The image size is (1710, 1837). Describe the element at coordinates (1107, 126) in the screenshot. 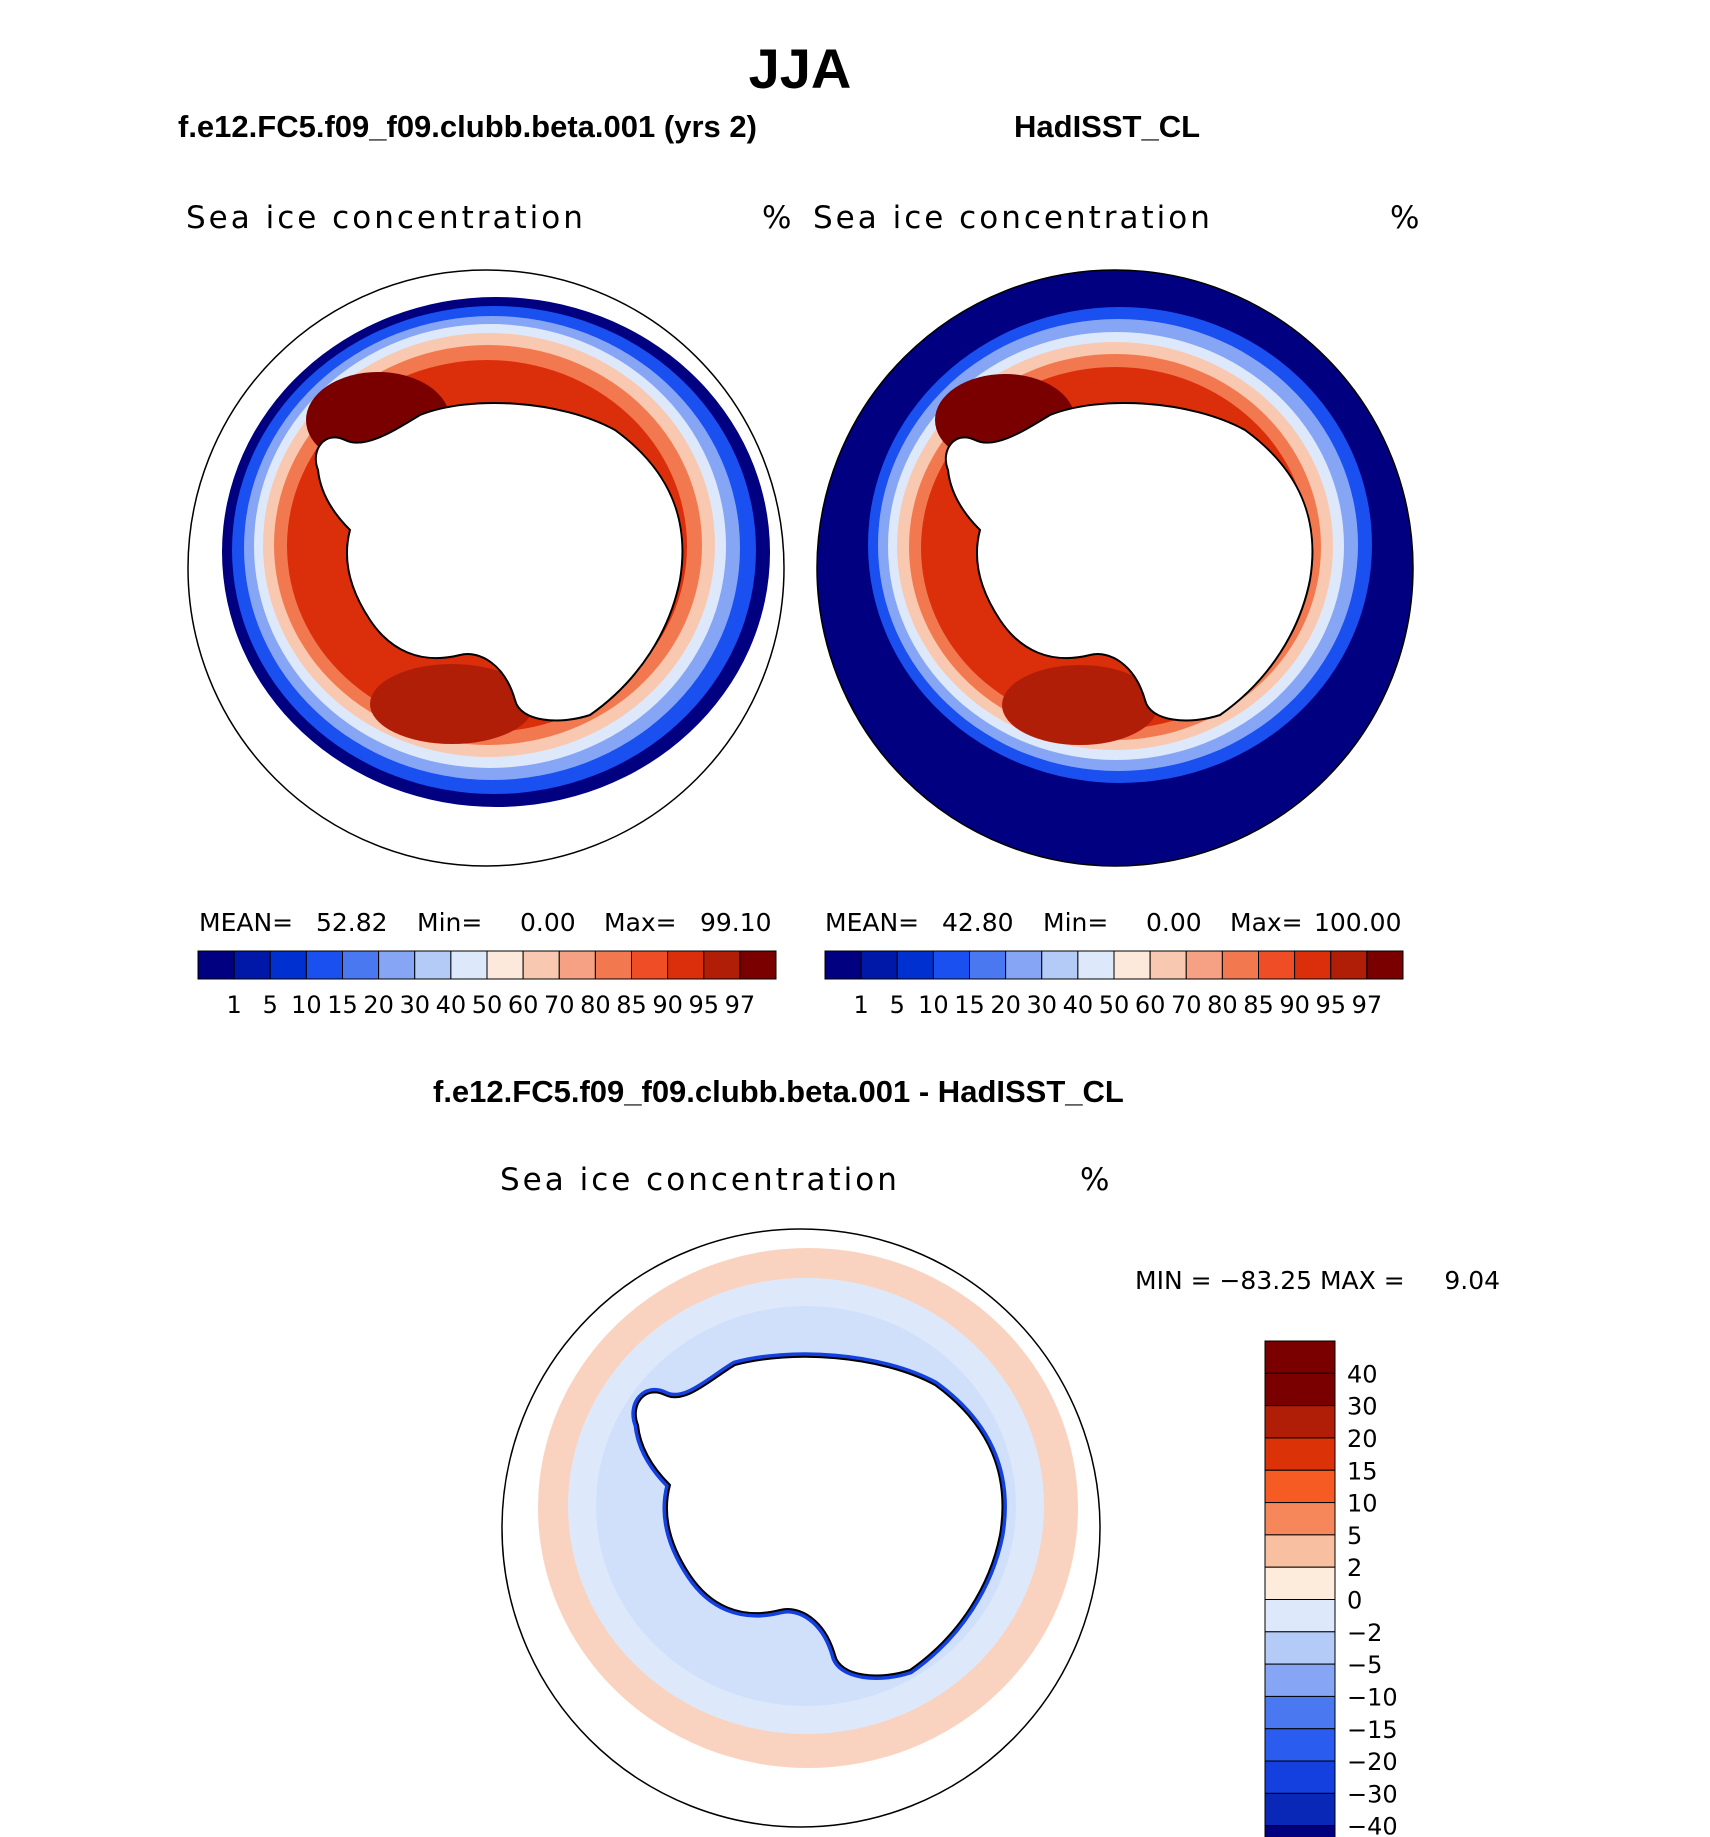

I see `panel-2-case-title: HadISST_CL` at that location.